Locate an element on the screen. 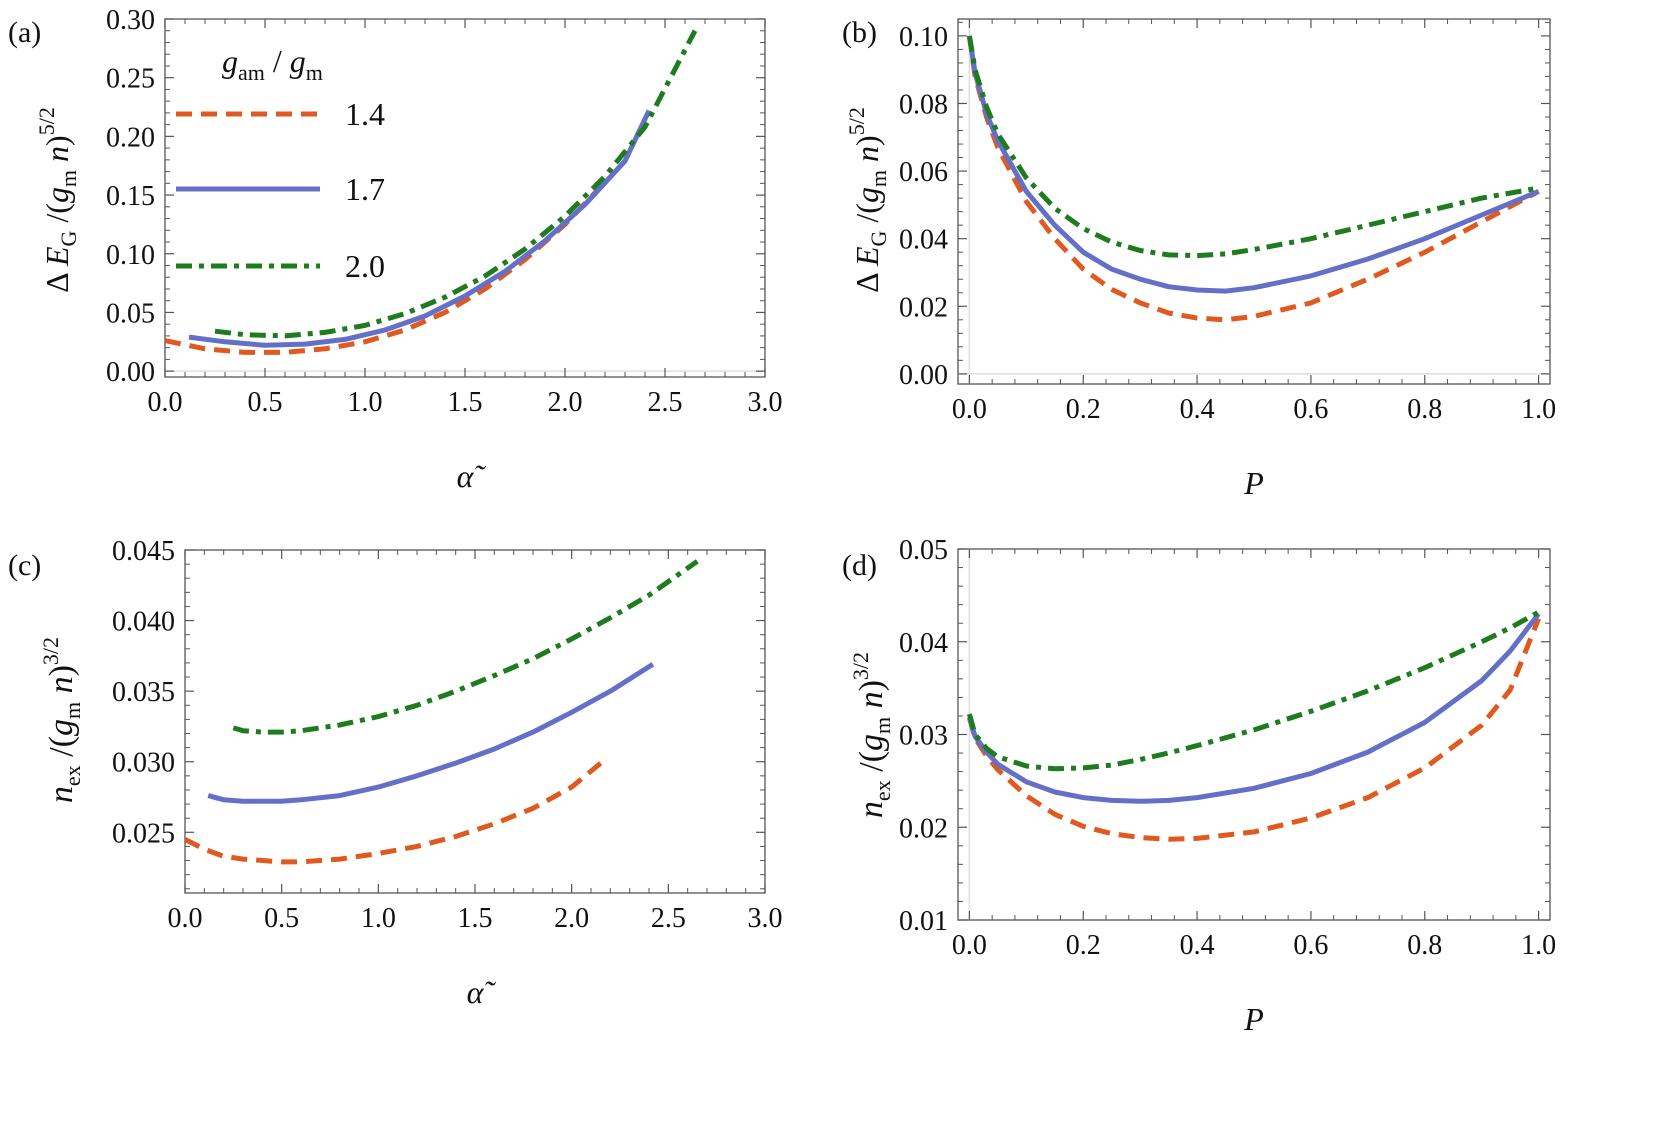 Image resolution: width=1661 pixels, height=1122 pixels. legend-title: gam / gm is located at coordinates (272, 64).